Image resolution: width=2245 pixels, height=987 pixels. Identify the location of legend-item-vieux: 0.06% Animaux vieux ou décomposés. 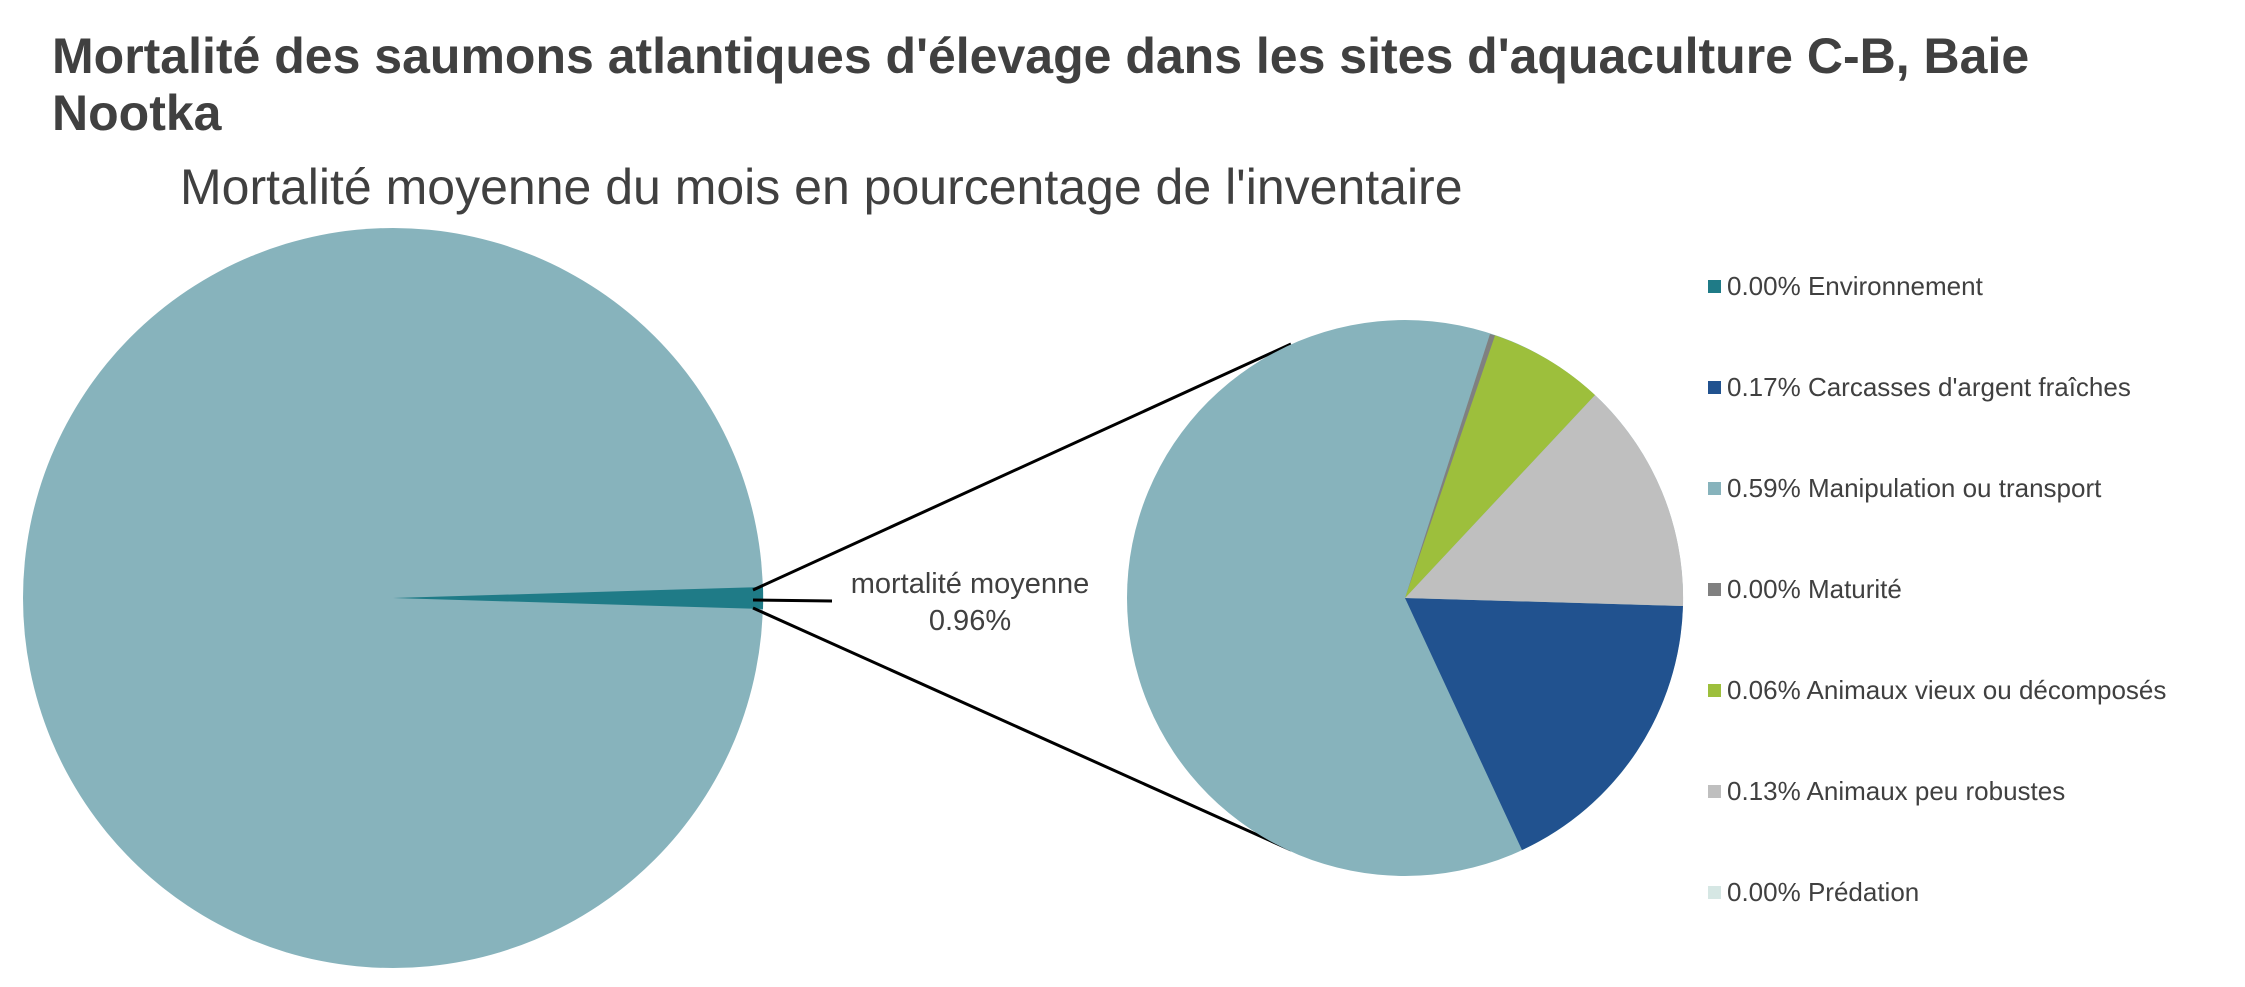
(1937, 690).